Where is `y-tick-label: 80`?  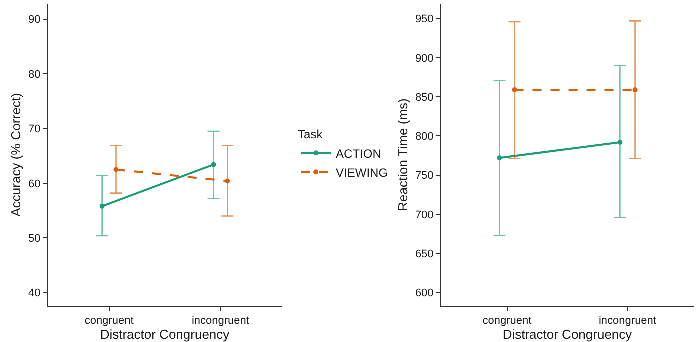
y-tick-label: 80 is located at coordinates (34, 74).